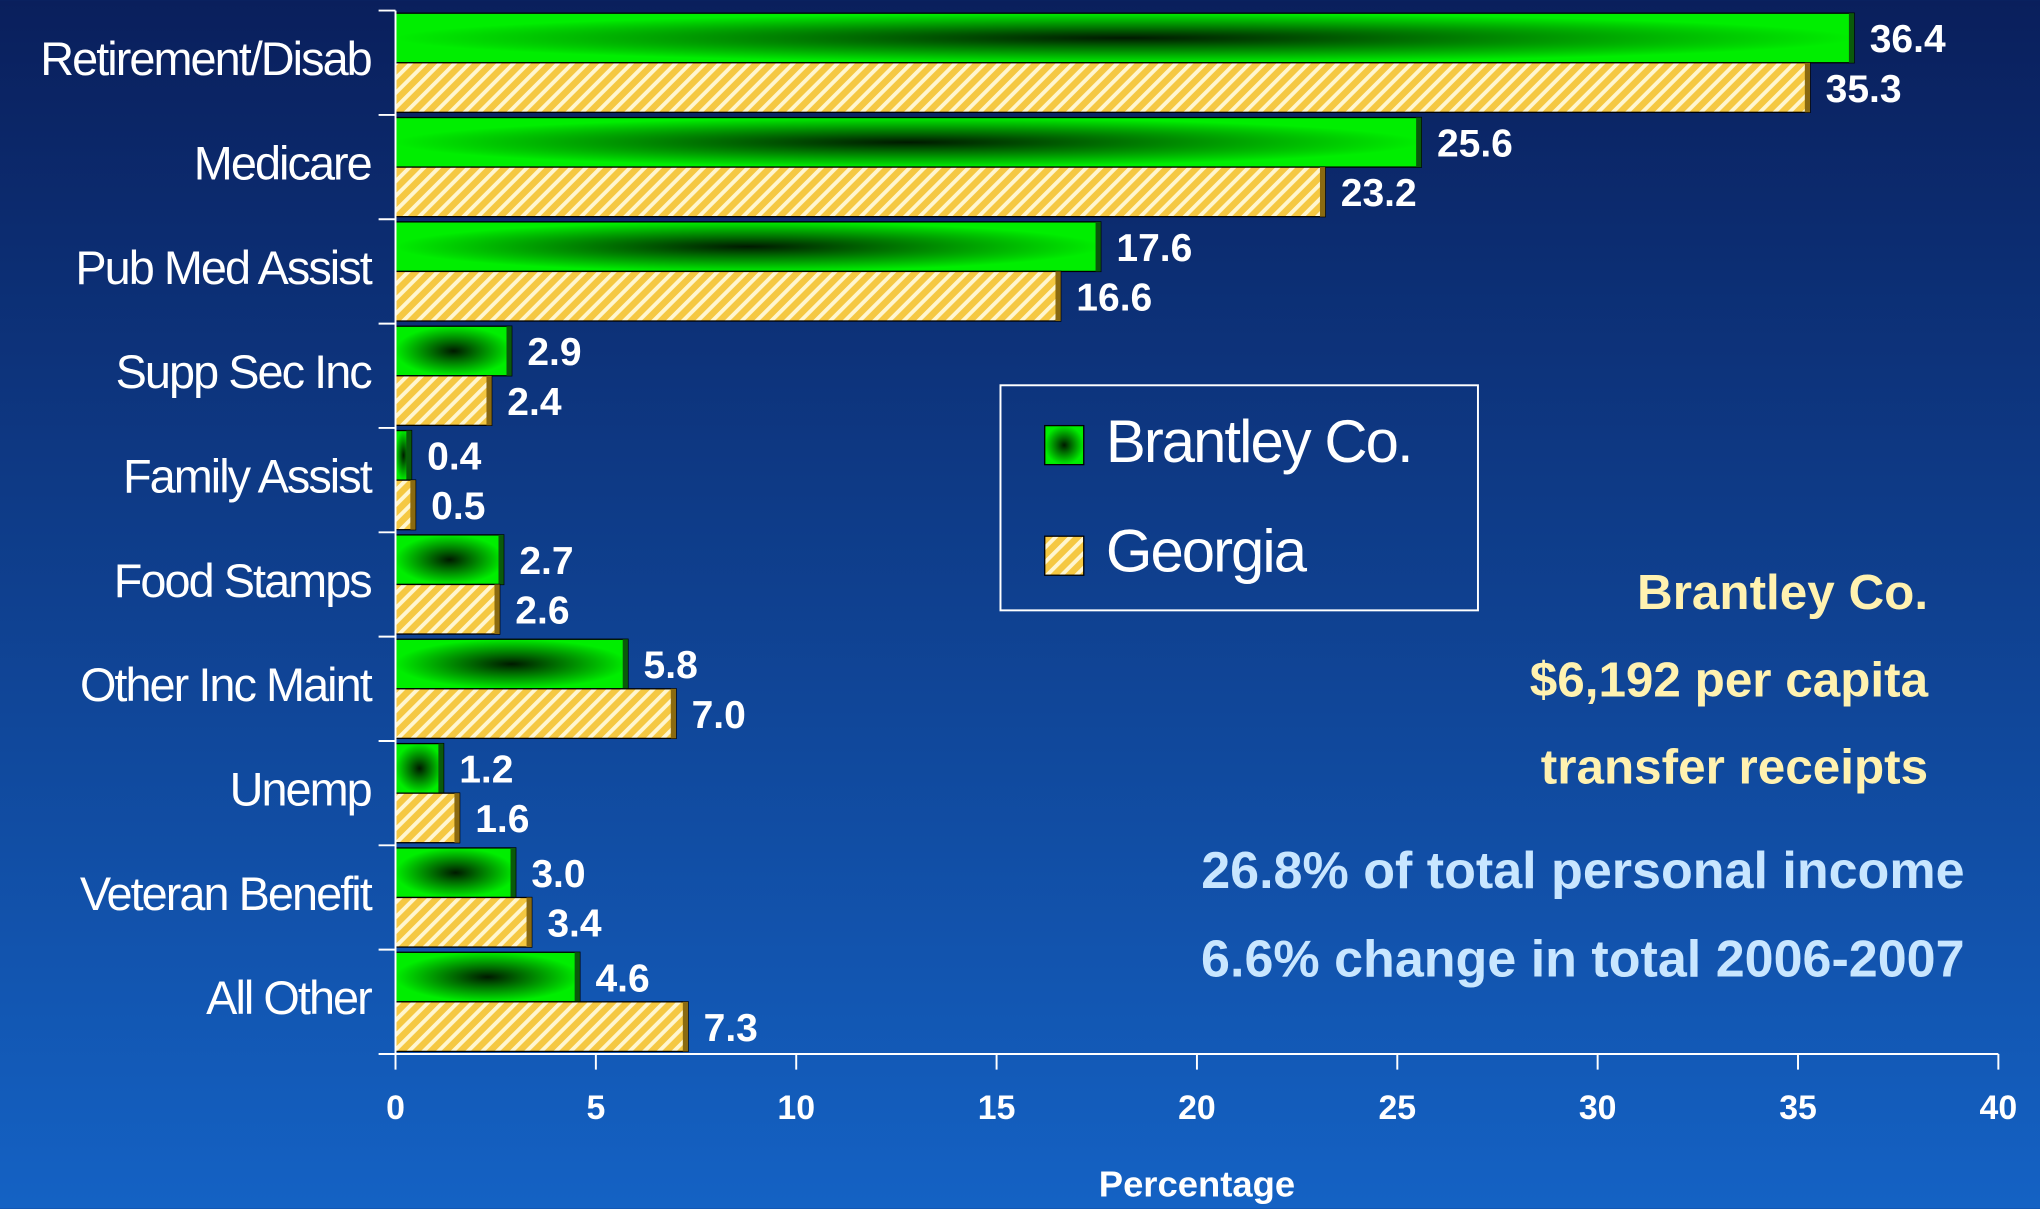 Image resolution: width=2040 pixels, height=1209 pixels. What do you see at coordinates (223, 268) in the screenshot?
I see `y-tick-label: Pub Med Assist` at bounding box center [223, 268].